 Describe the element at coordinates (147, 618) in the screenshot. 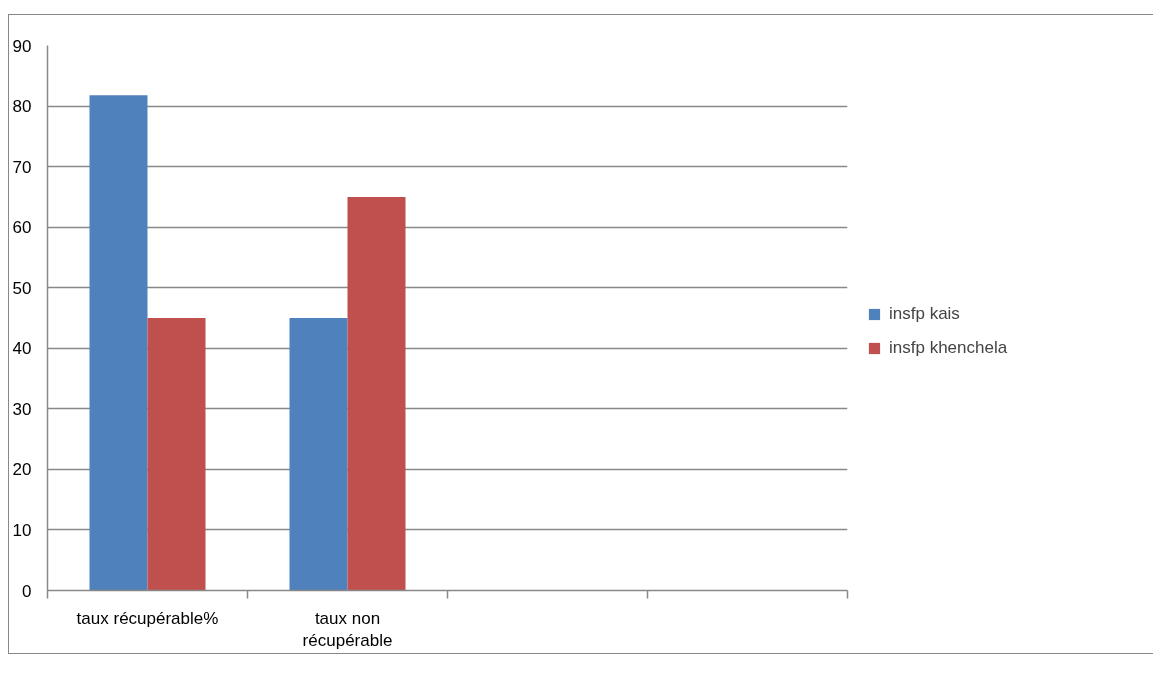

I see `x-tick-label: taux récupérable%` at that location.